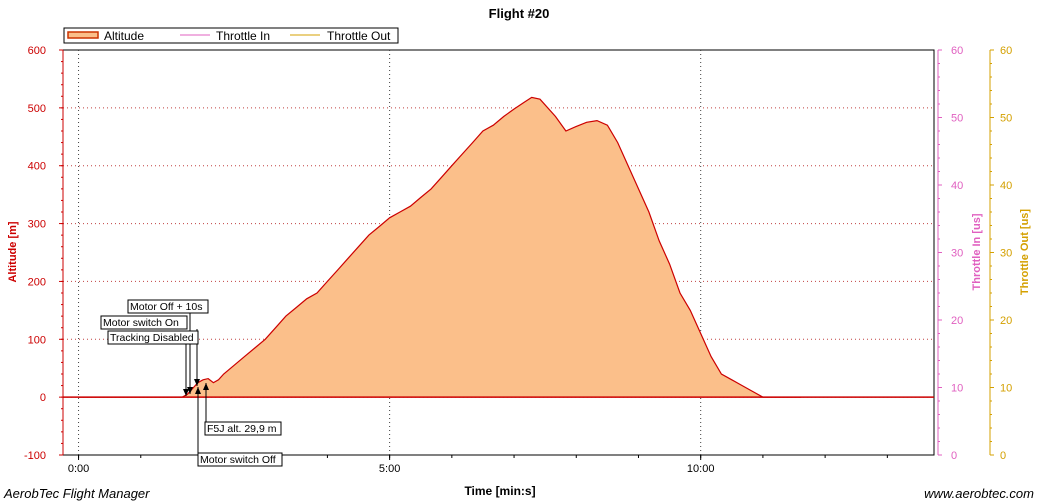 Image resolution: width=1038 pixels, height=503 pixels. I want to click on annotation: Motor Off + 10s, so click(168, 346).